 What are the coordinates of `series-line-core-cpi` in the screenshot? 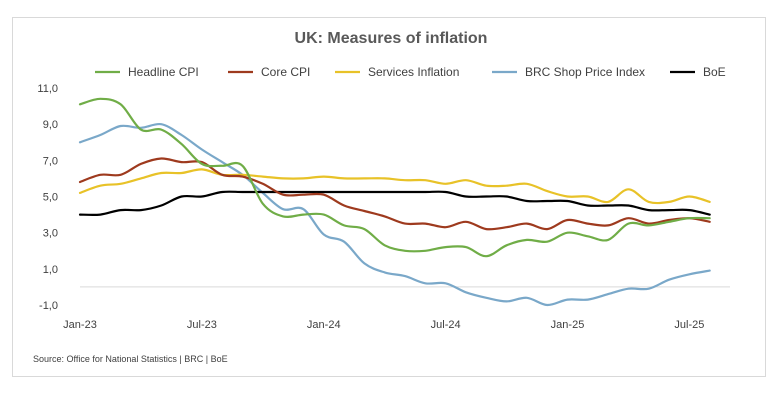 It's located at (394, 194).